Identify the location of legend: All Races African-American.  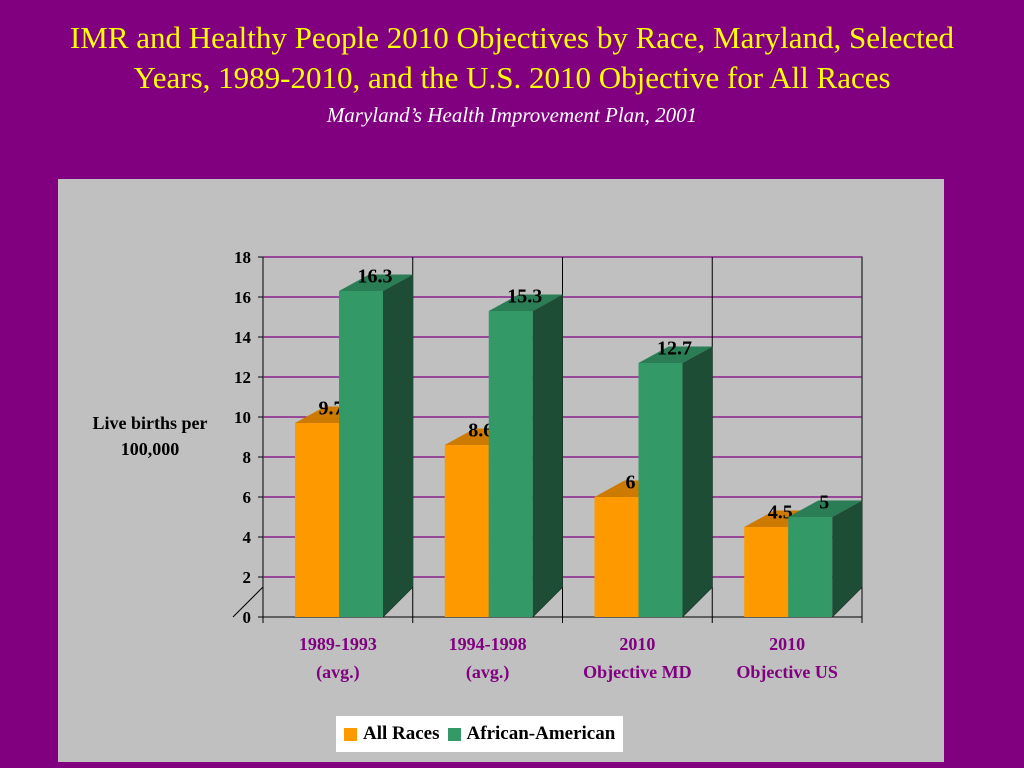
(480, 734).